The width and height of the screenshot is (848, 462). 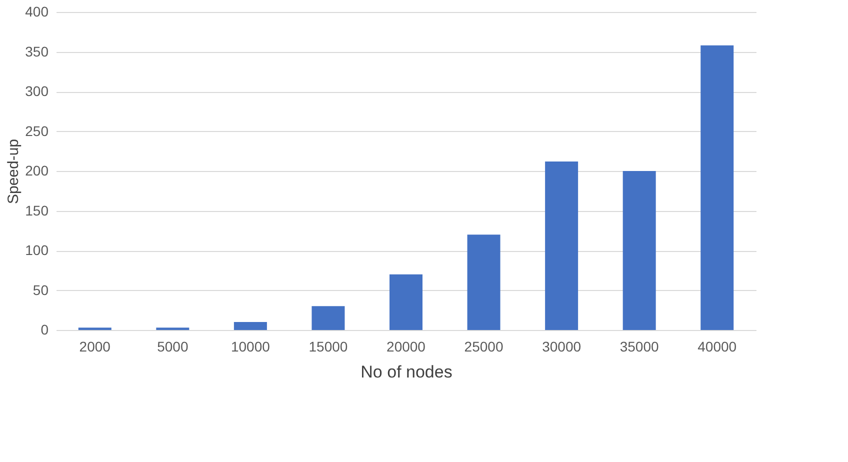 I want to click on y-tick-label: 250, so click(x=37, y=130).